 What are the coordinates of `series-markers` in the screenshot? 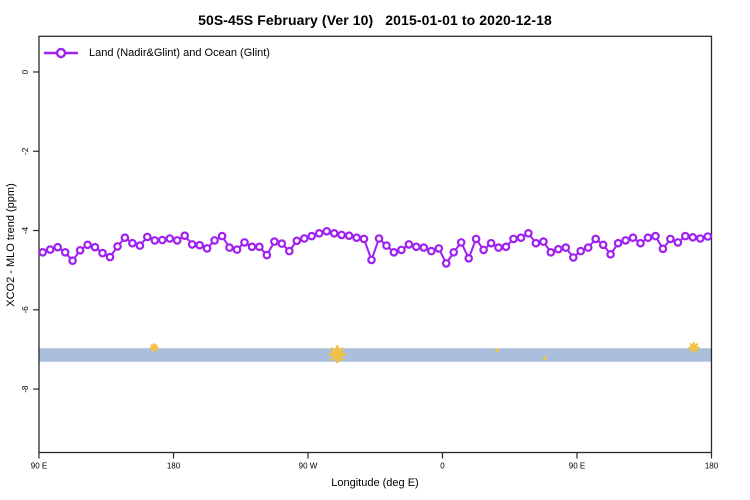 It's located at (375, 247).